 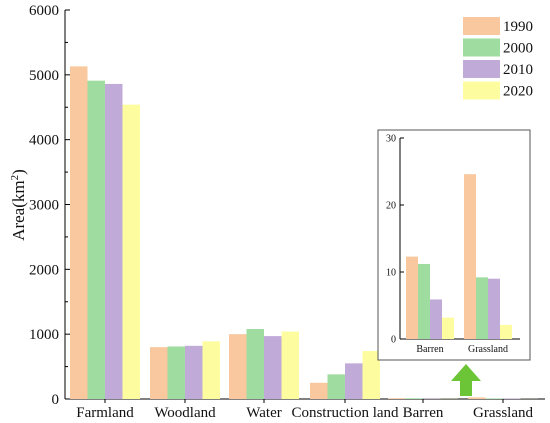 I want to click on inset-x-tick-label: Grassland, so click(x=488, y=349).